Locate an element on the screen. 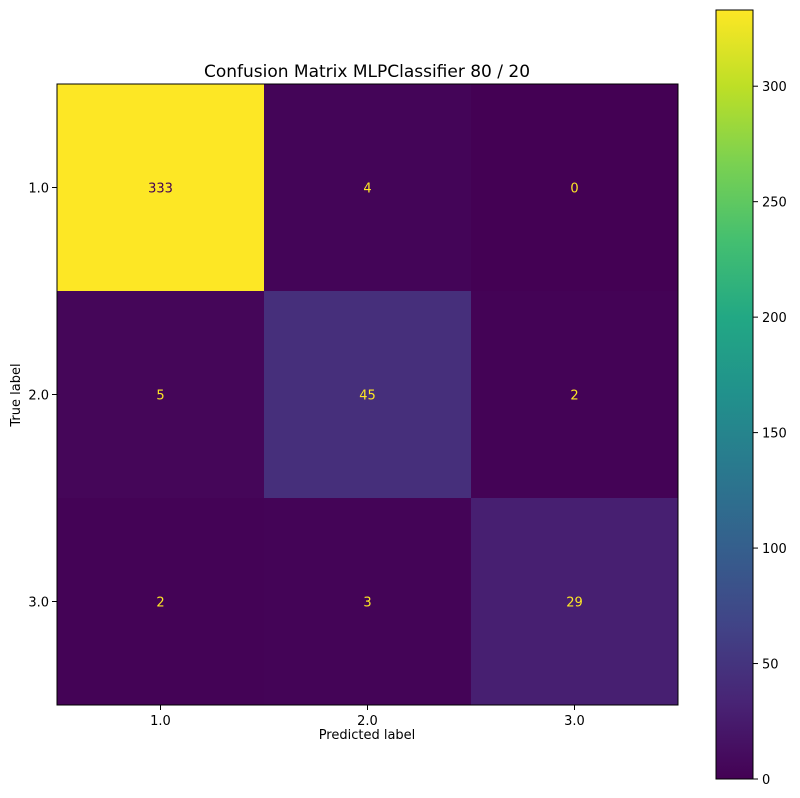 This screenshot has width=800, height=798. y-axis-ticks: 1.0 2.0 3.0 is located at coordinates (42, 396).